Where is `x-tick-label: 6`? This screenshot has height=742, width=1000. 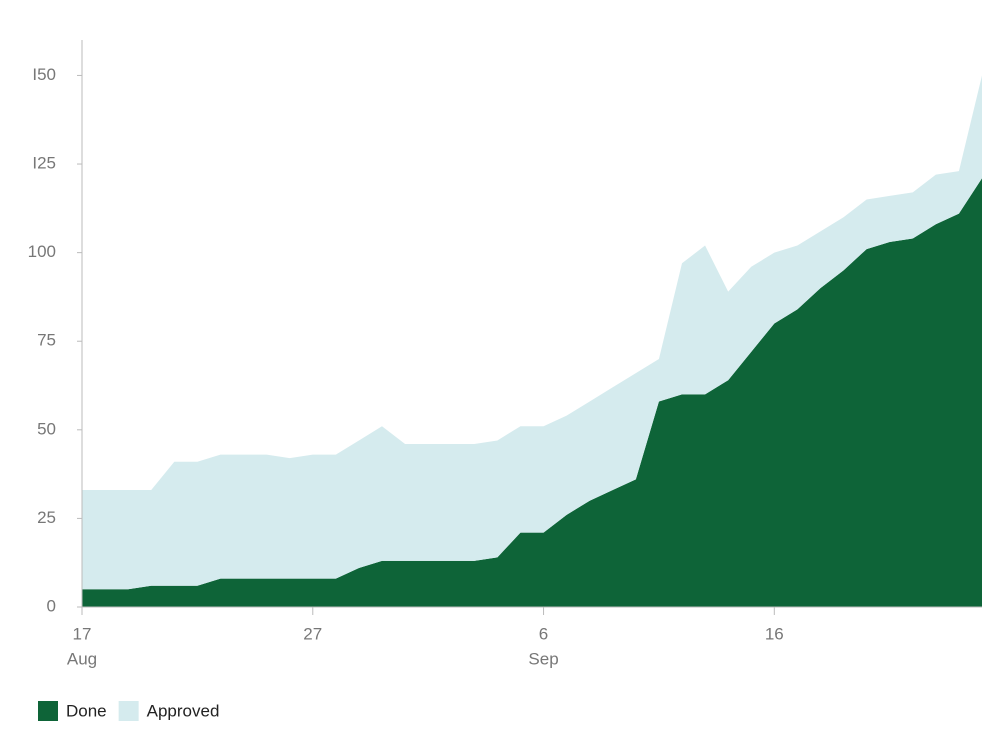 x-tick-label: 6 is located at coordinates (543, 633).